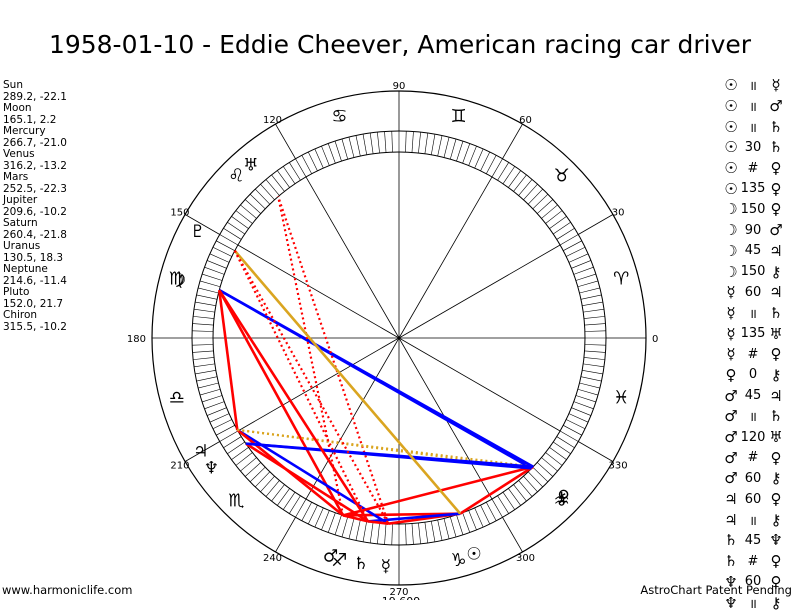  Describe the element at coordinates (731, 581) in the screenshot. I see `aspect-planet-1: ♆` at that location.